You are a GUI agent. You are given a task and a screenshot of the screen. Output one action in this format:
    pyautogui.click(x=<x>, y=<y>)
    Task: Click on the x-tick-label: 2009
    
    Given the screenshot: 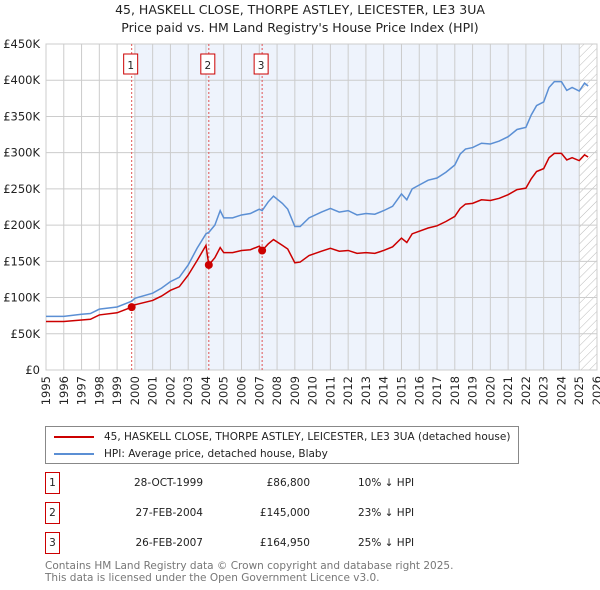 What is the action you would take?
    pyautogui.click(x=295, y=390)
    